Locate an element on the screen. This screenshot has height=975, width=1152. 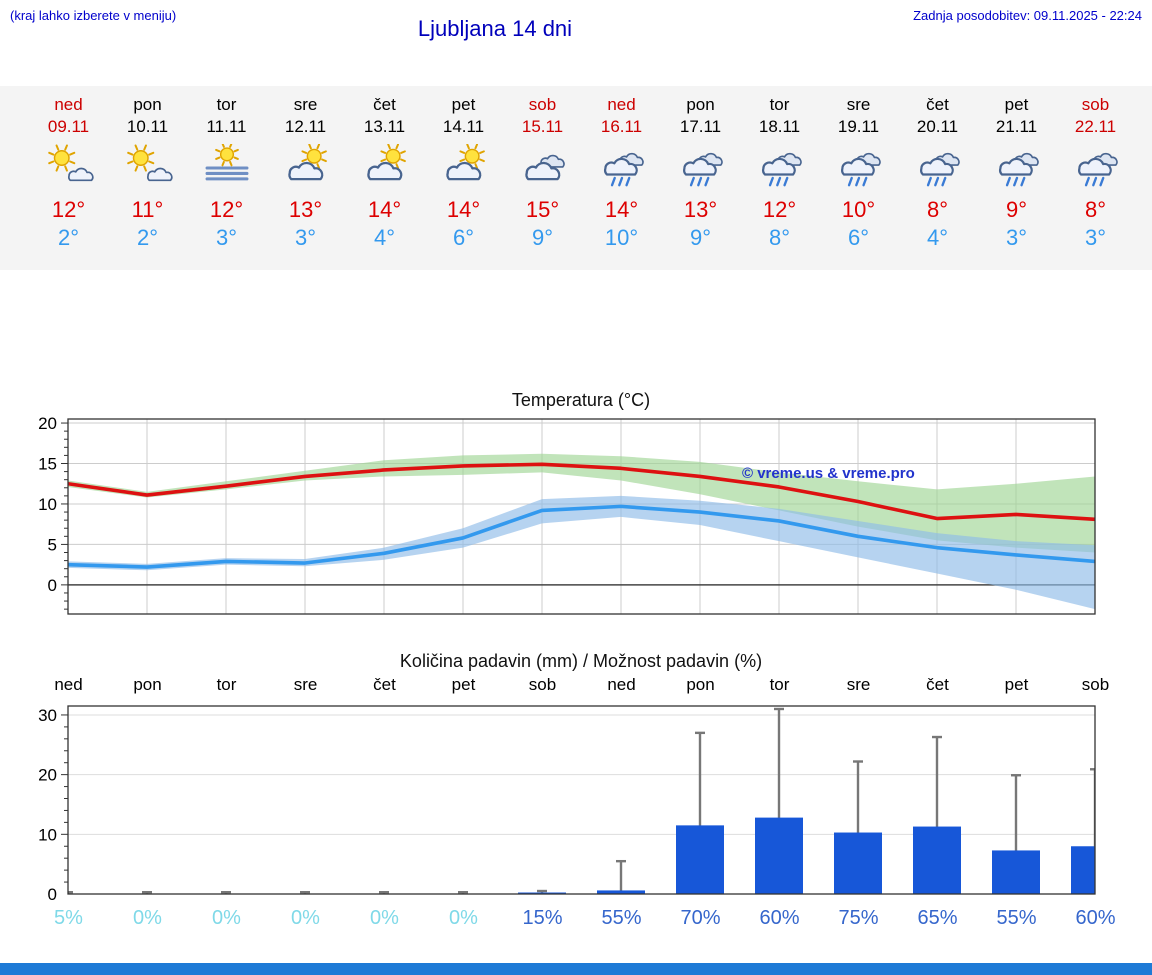
forecast-day-20.11: čet 20.11 8° 4° is located at coordinates (937, 173).